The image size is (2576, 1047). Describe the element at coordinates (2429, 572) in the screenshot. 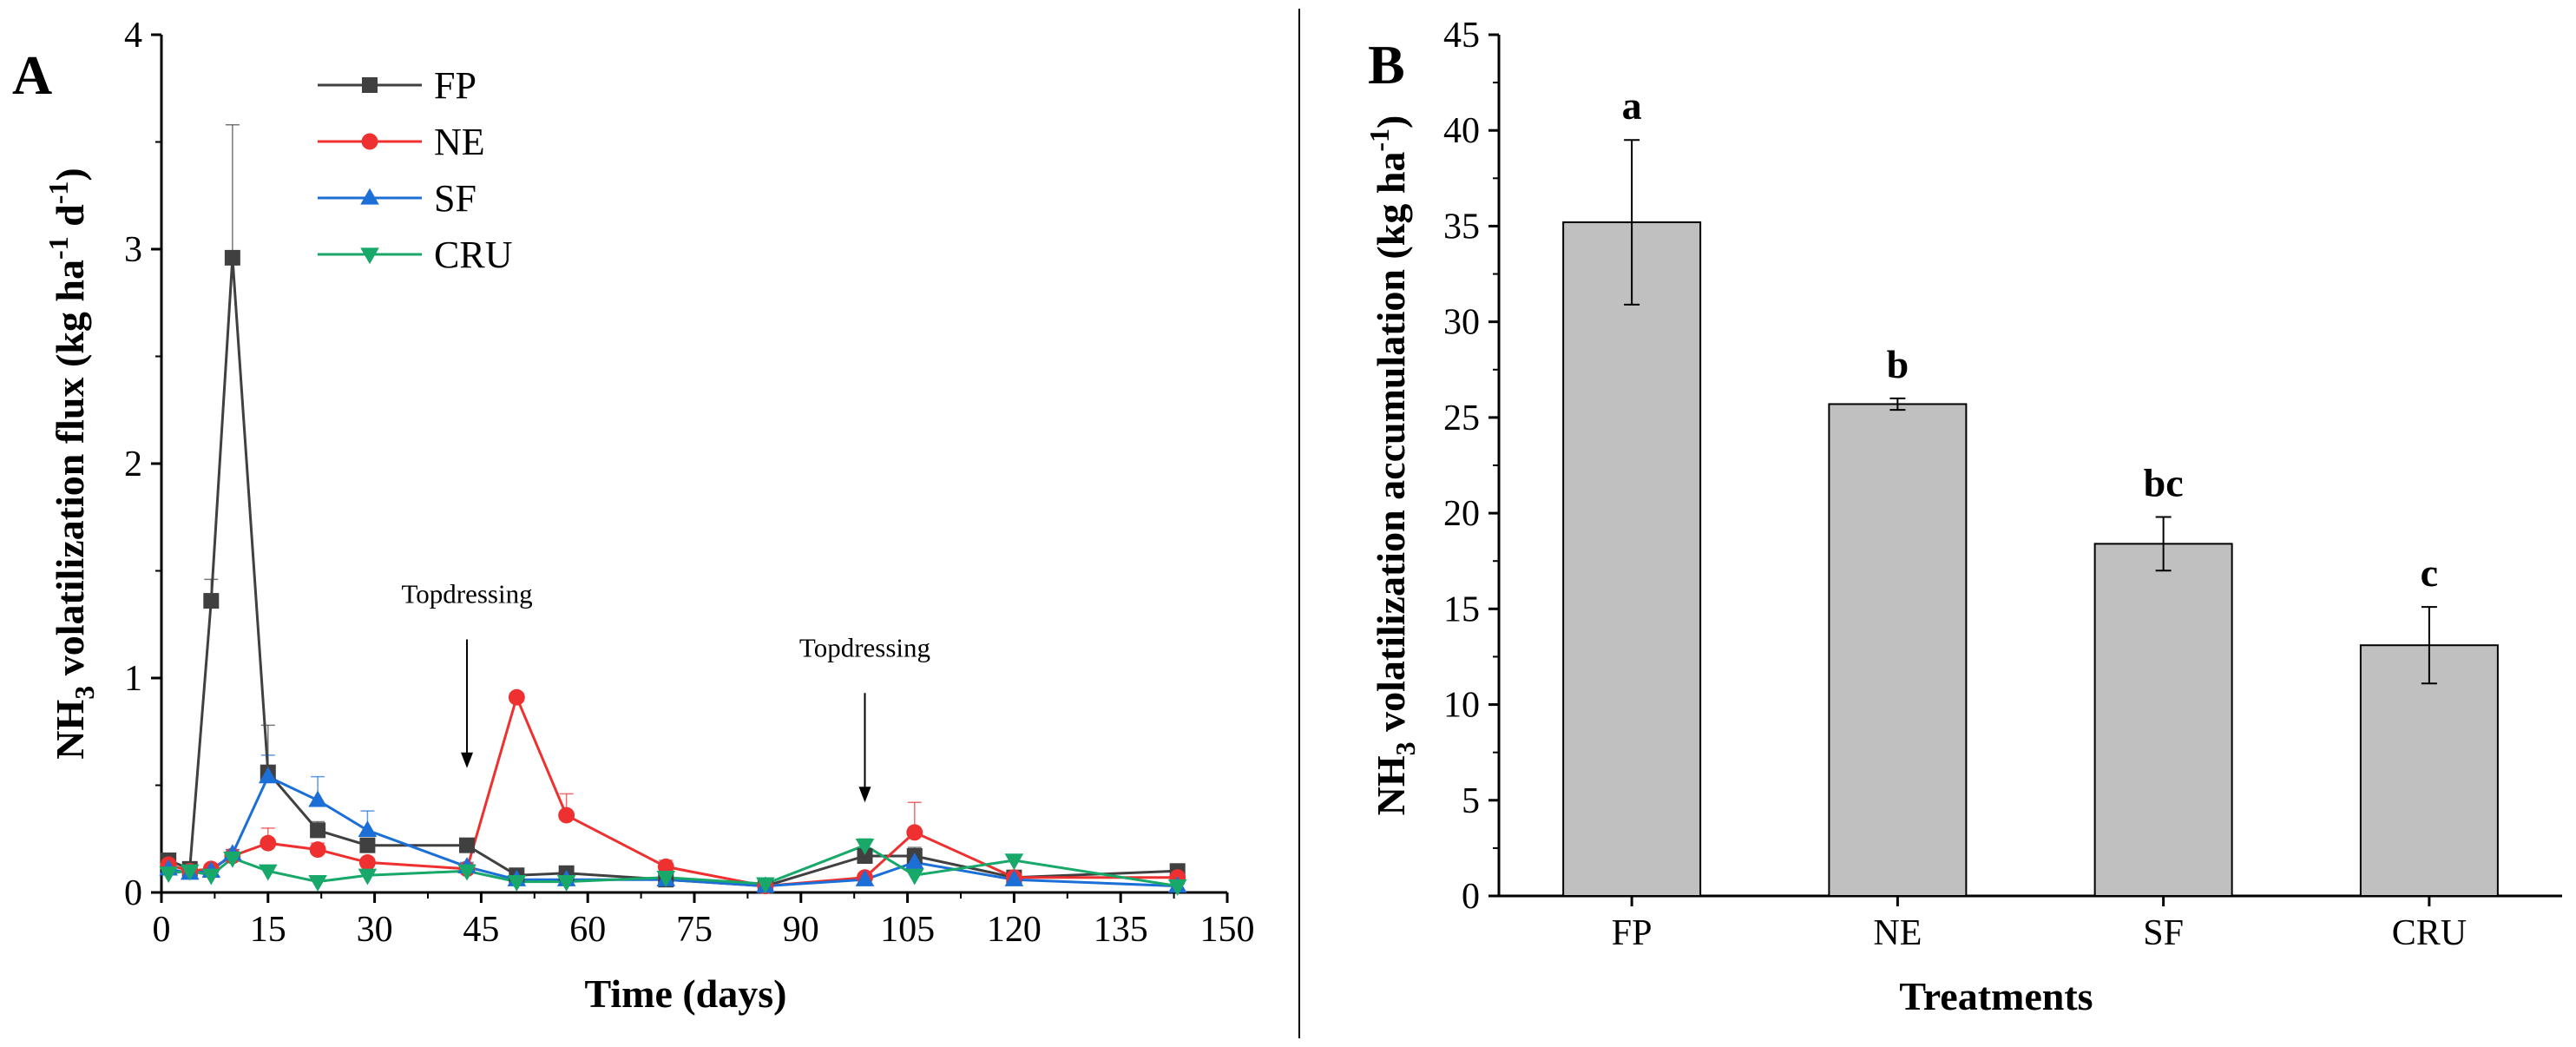

I see `significance-label-cru: c` at that location.